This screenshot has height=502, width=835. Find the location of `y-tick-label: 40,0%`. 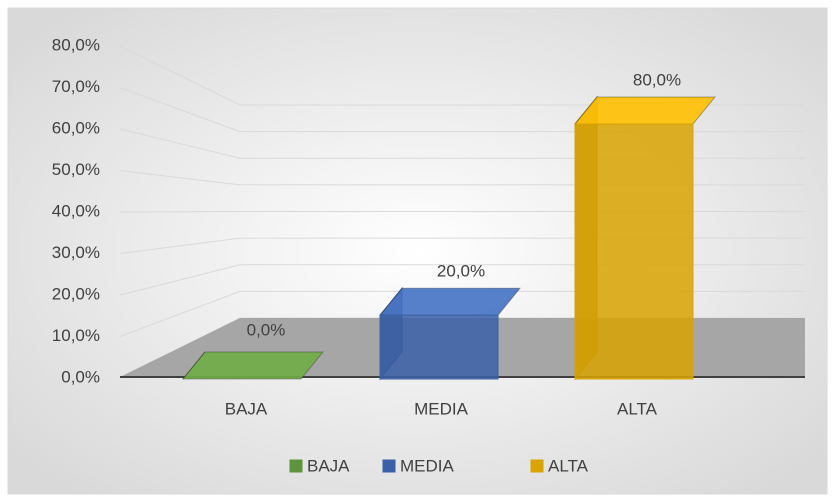

y-tick-label: 40,0% is located at coordinates (76, 210).